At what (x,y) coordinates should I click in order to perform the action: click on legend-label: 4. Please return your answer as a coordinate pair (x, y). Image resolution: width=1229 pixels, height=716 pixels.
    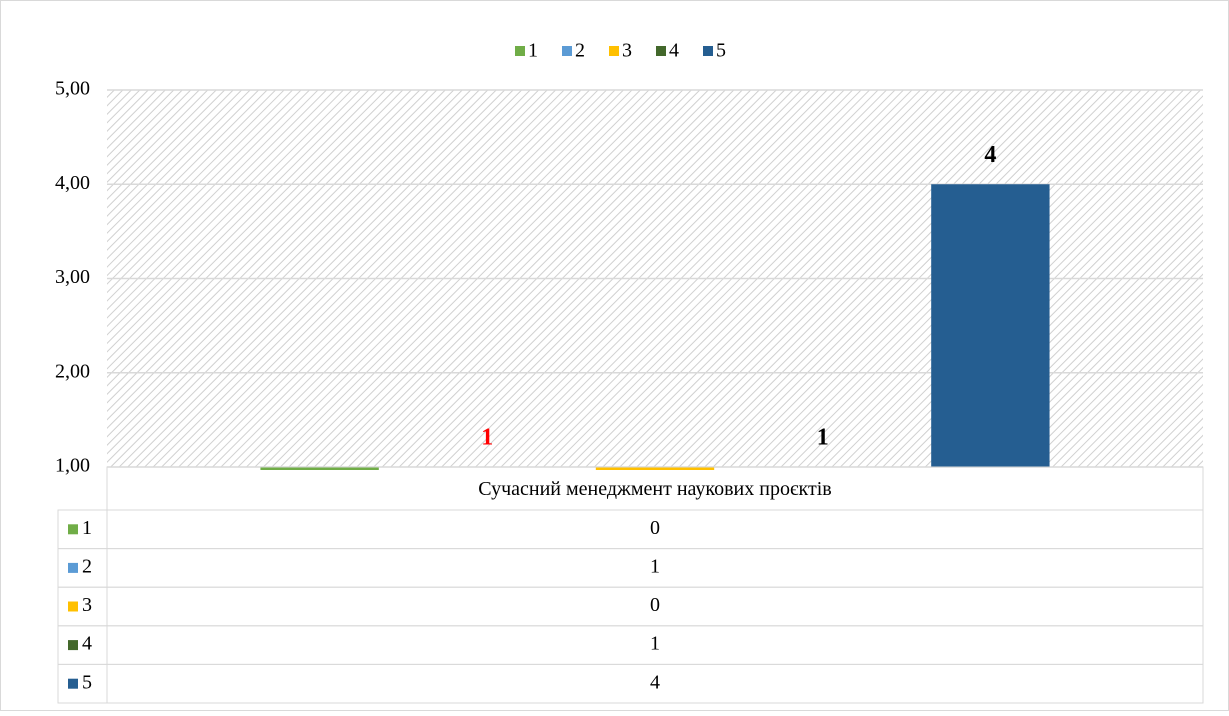
    Looking at the image, I should click on (674, 51).